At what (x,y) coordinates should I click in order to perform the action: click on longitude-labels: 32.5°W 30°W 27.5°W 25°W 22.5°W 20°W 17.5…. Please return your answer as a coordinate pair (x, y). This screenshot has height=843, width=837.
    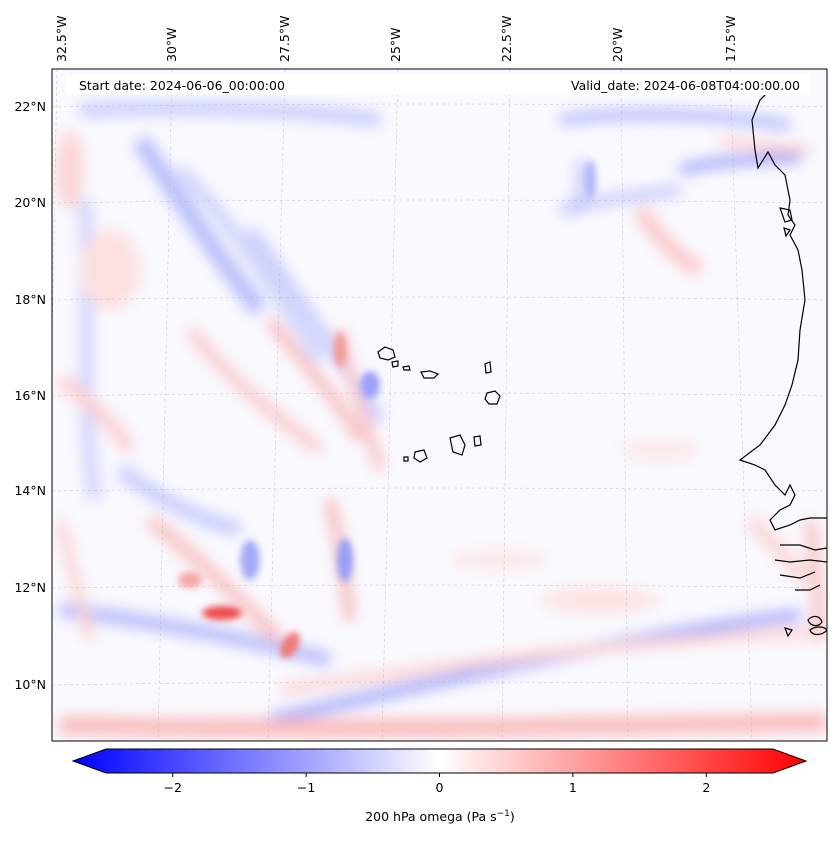
    Looking at the image, I should click on (396, 39).